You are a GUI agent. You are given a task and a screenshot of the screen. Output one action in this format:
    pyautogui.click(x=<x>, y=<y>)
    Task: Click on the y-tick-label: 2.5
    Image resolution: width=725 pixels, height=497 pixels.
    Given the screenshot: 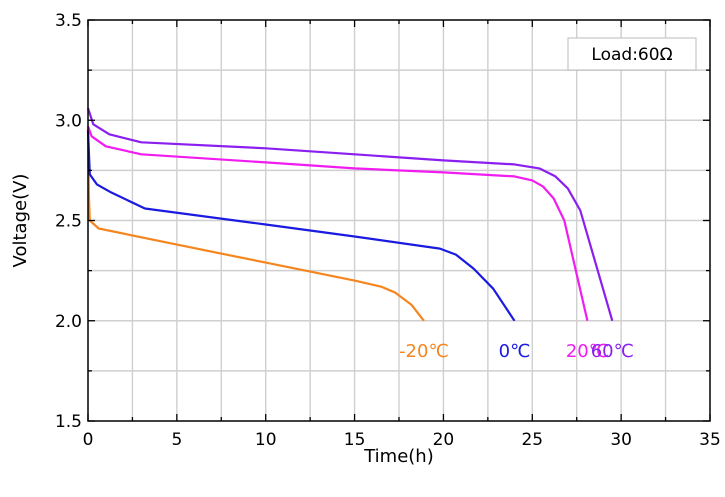 What is the action you would take?
    pyautogui.click(x=68, y=222)
    